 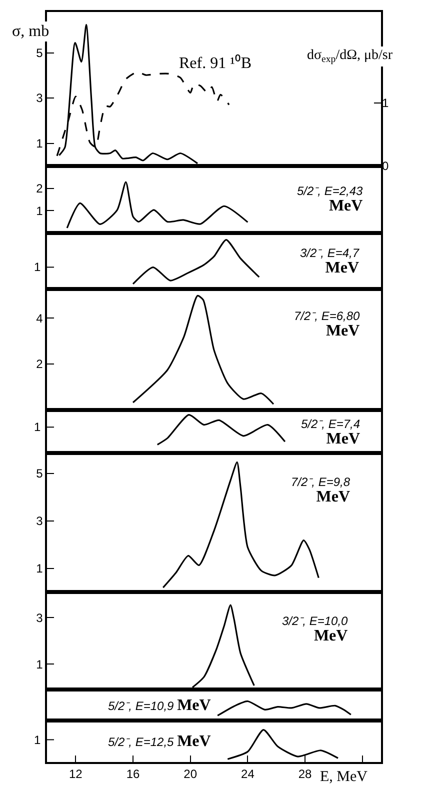 I want to click on x-tick-label: 24, so click(x=248, y=774).